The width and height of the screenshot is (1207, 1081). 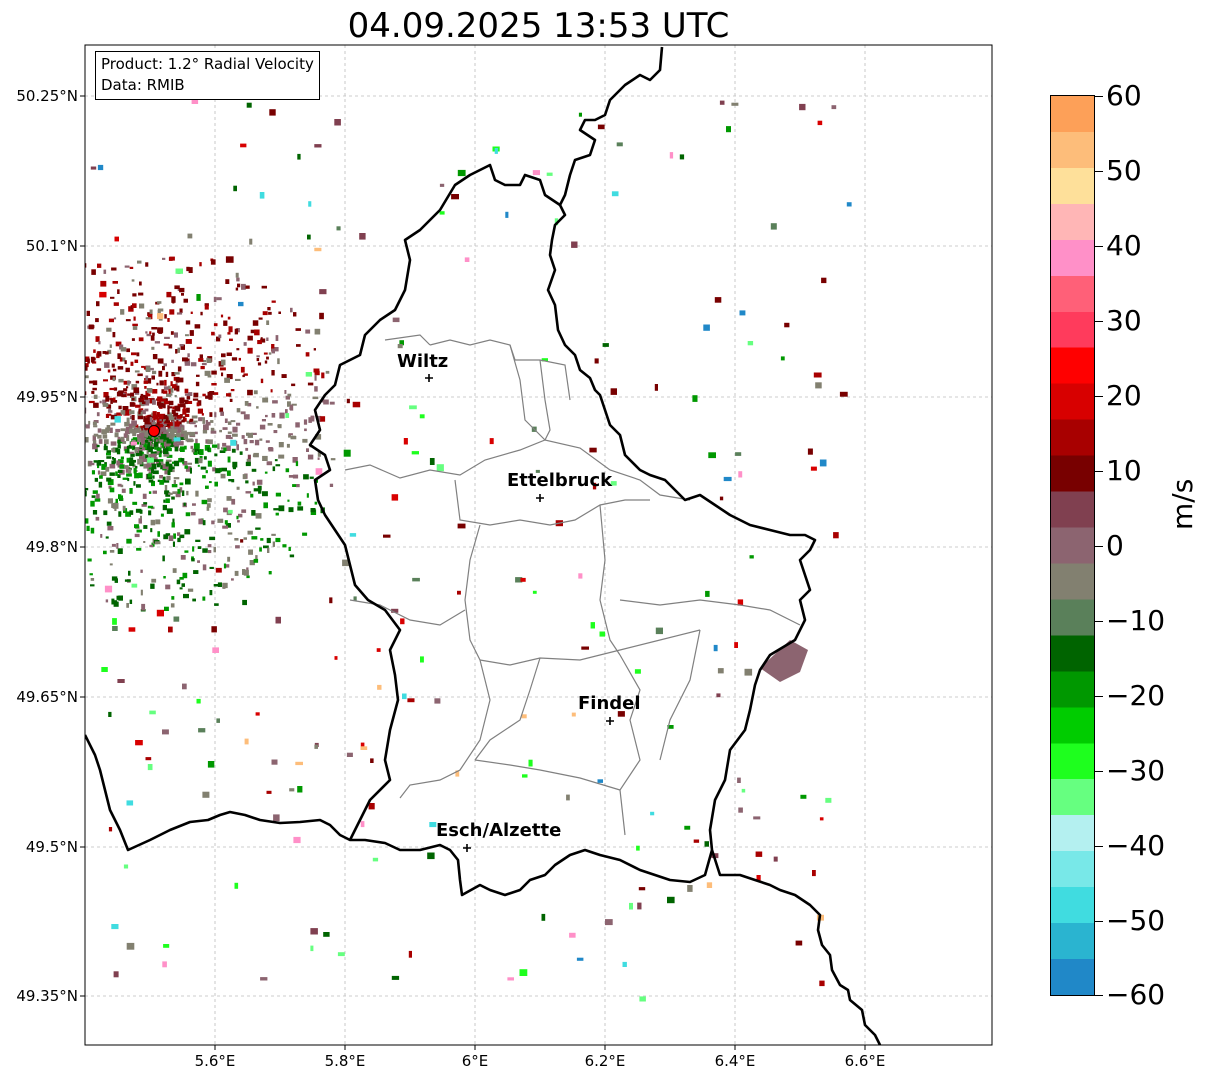 I want to click on colorbar-tick, so click(x=1099, y=96).